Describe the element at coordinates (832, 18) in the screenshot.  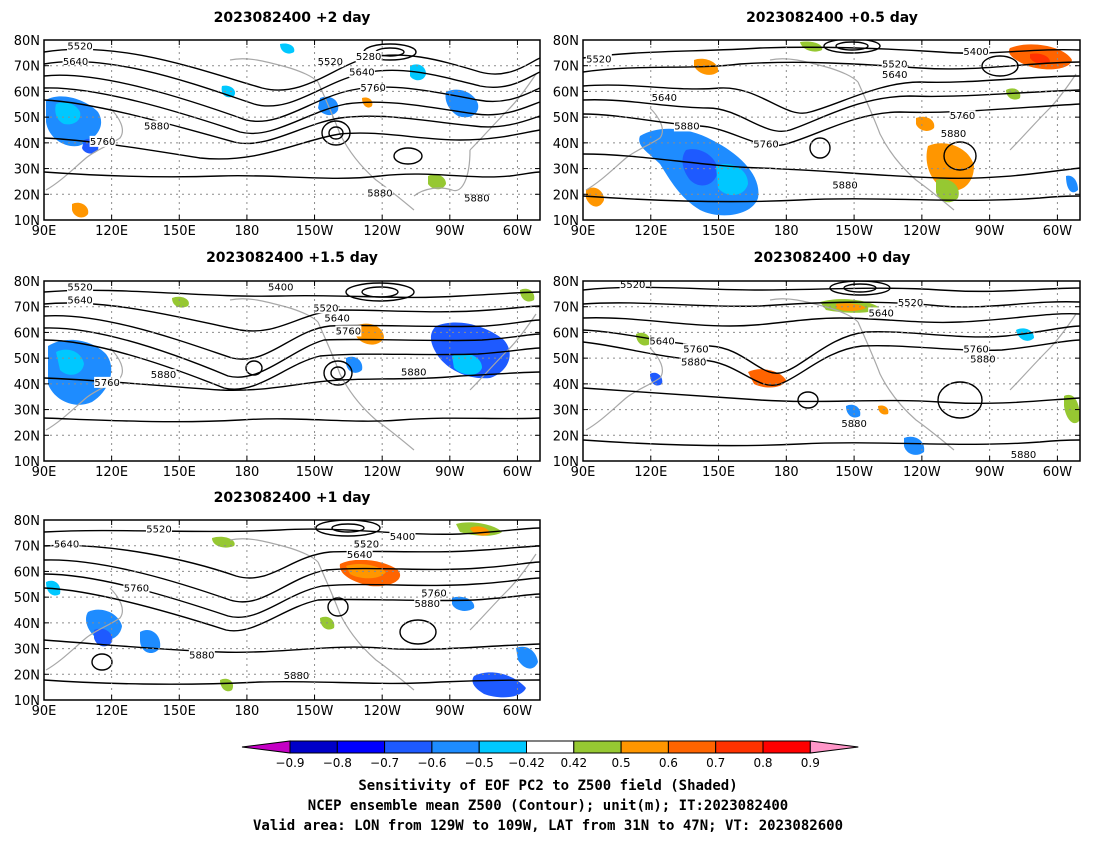
I see `panel-title: 2023082400 +0.5 day` at that location.